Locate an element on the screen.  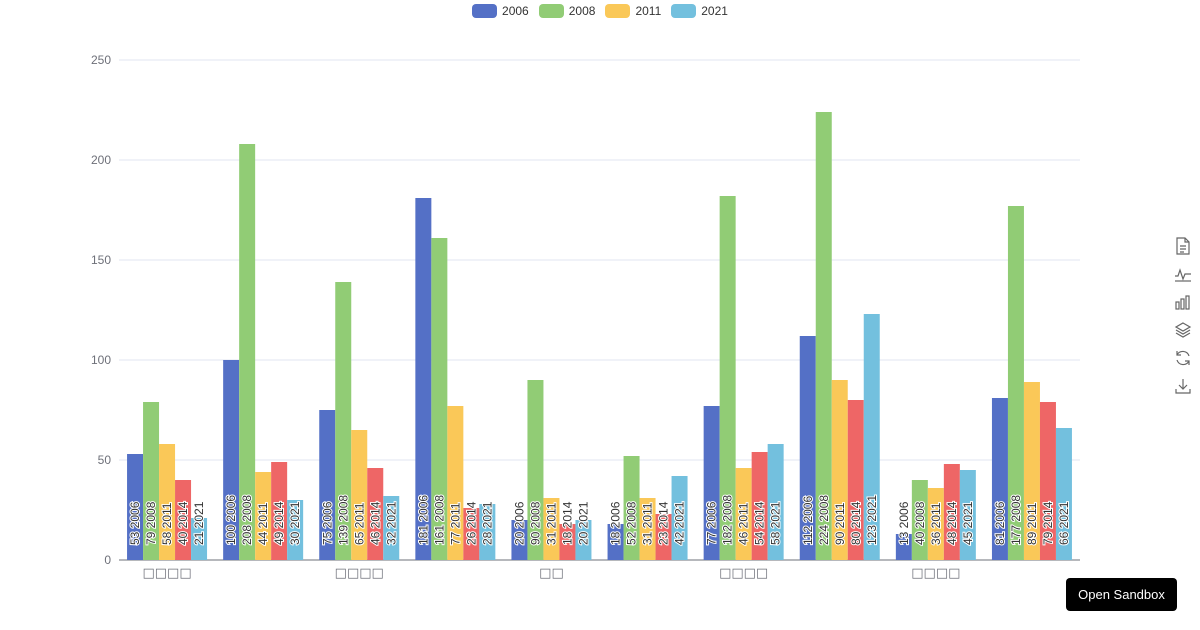
line-chart-icon is located at coordinates (1183, 274).